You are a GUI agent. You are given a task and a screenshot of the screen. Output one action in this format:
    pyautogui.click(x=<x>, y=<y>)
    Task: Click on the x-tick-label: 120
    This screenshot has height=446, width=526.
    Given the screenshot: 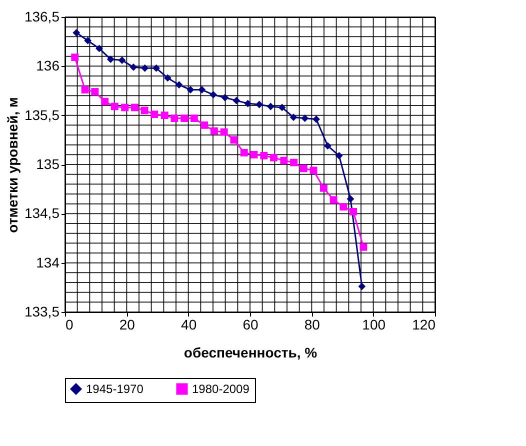 What is the action you would take?
    pyautogui.click(x=424, y=324)
    